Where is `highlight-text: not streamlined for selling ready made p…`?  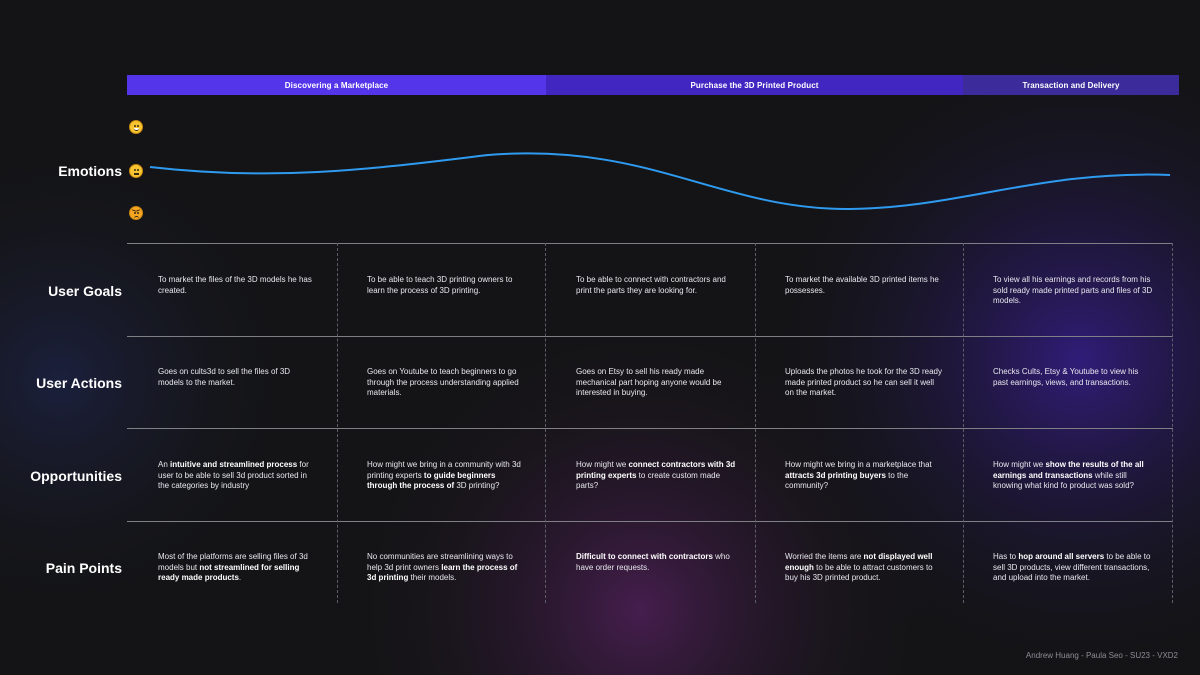 highlight-text: not streamlined for selling ready made p… is located at coordinates (229, 572).